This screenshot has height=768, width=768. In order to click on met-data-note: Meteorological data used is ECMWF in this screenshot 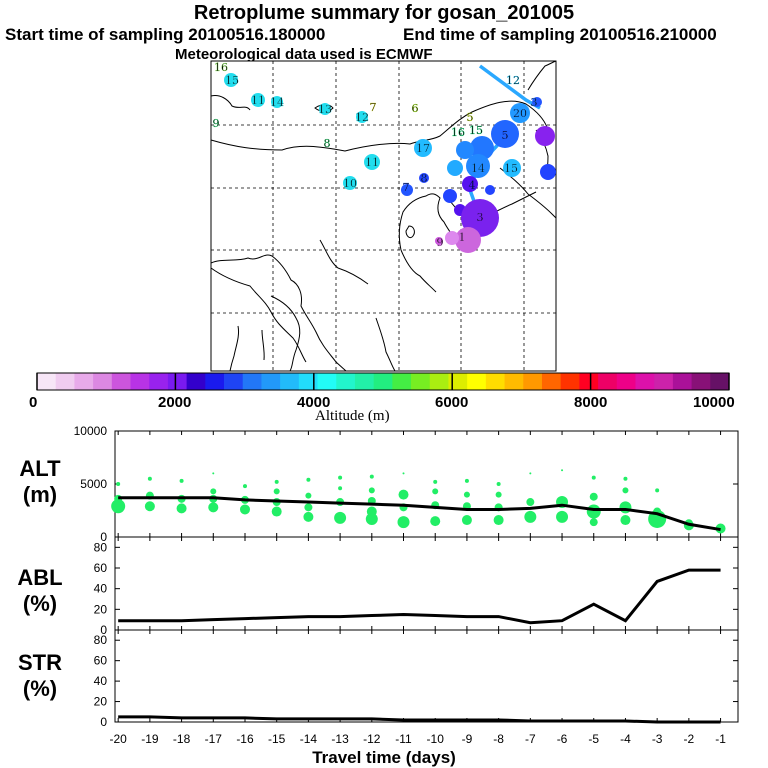, I will do `click(304, 54)`.